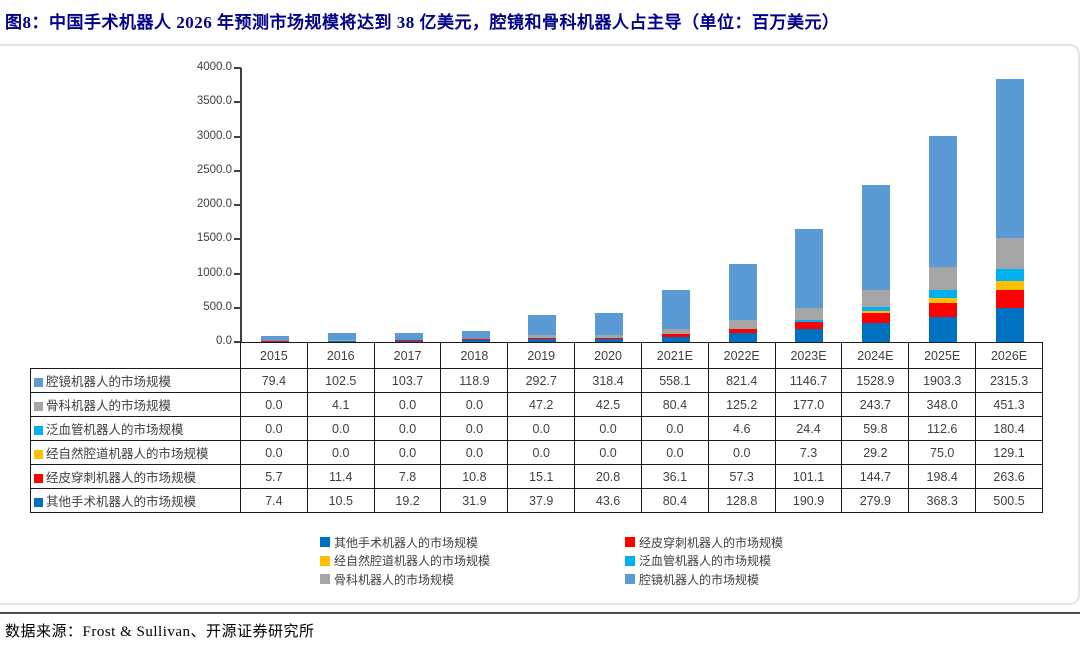 This screenshot has width=1080, height=653. Describe the element at coordinates (808, 380) in the screenshot. I see `table-cell-value: 1146.7` at that location.